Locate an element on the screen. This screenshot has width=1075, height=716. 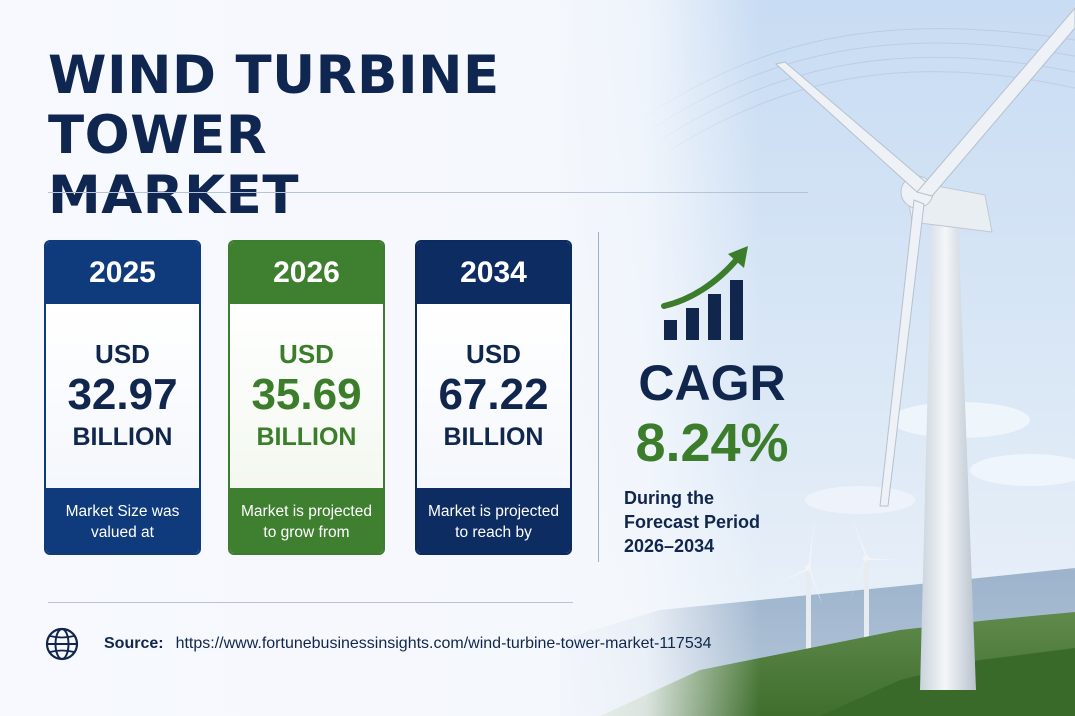
card-caption: Market Size was valued at is located at coordinates (122, 520).